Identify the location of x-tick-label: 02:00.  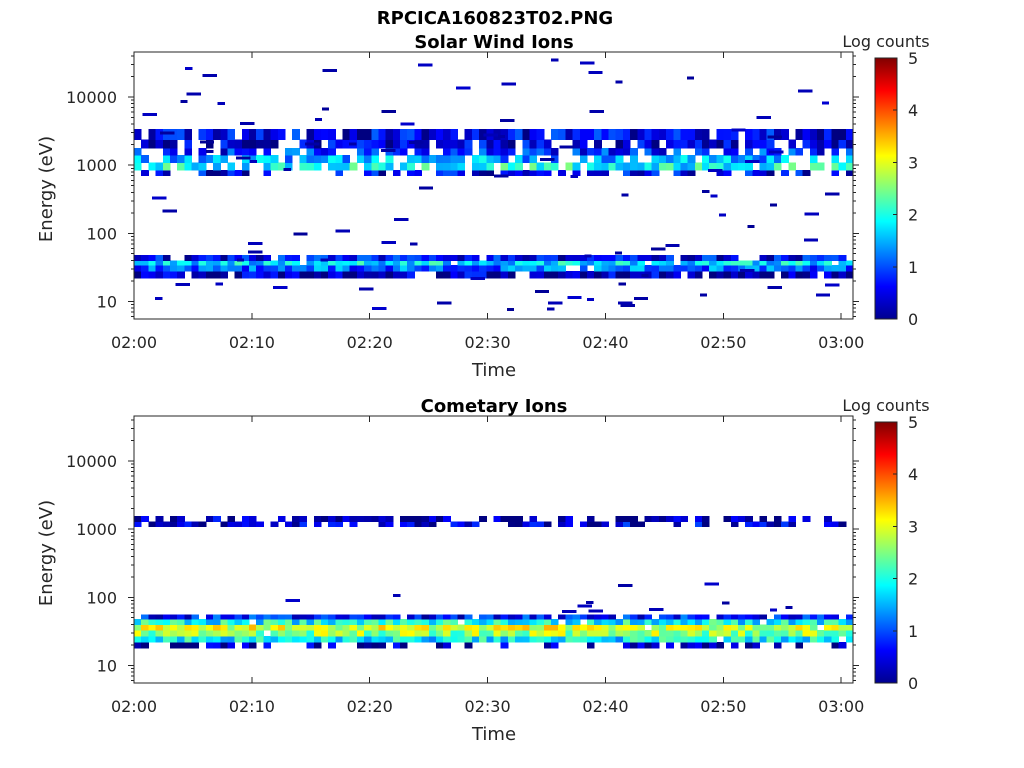
(134, 342).